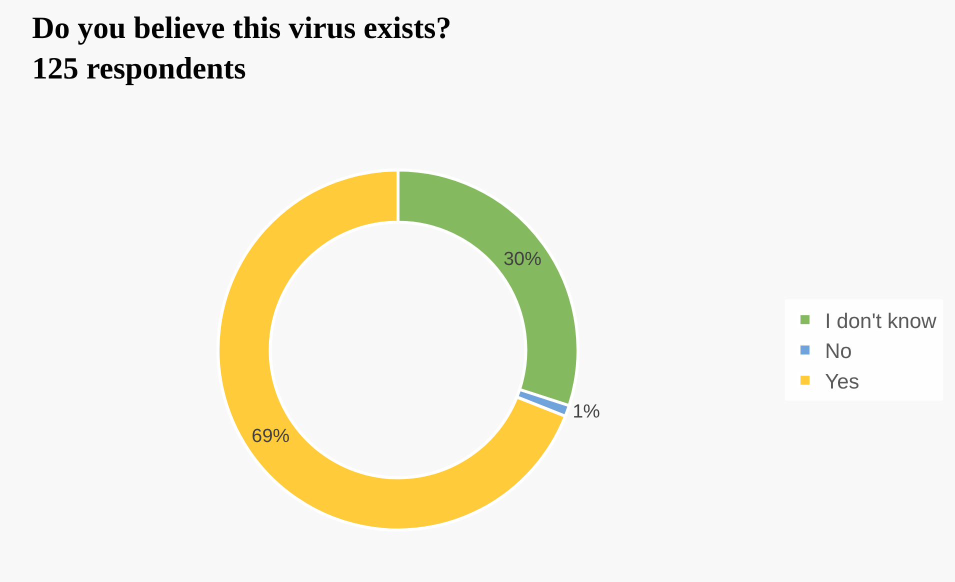 The width and height of the screenshot is (955, 582). Describe the element at coordinates (586, 412) in the screenshot. I see `data-label: 1%` at that location.